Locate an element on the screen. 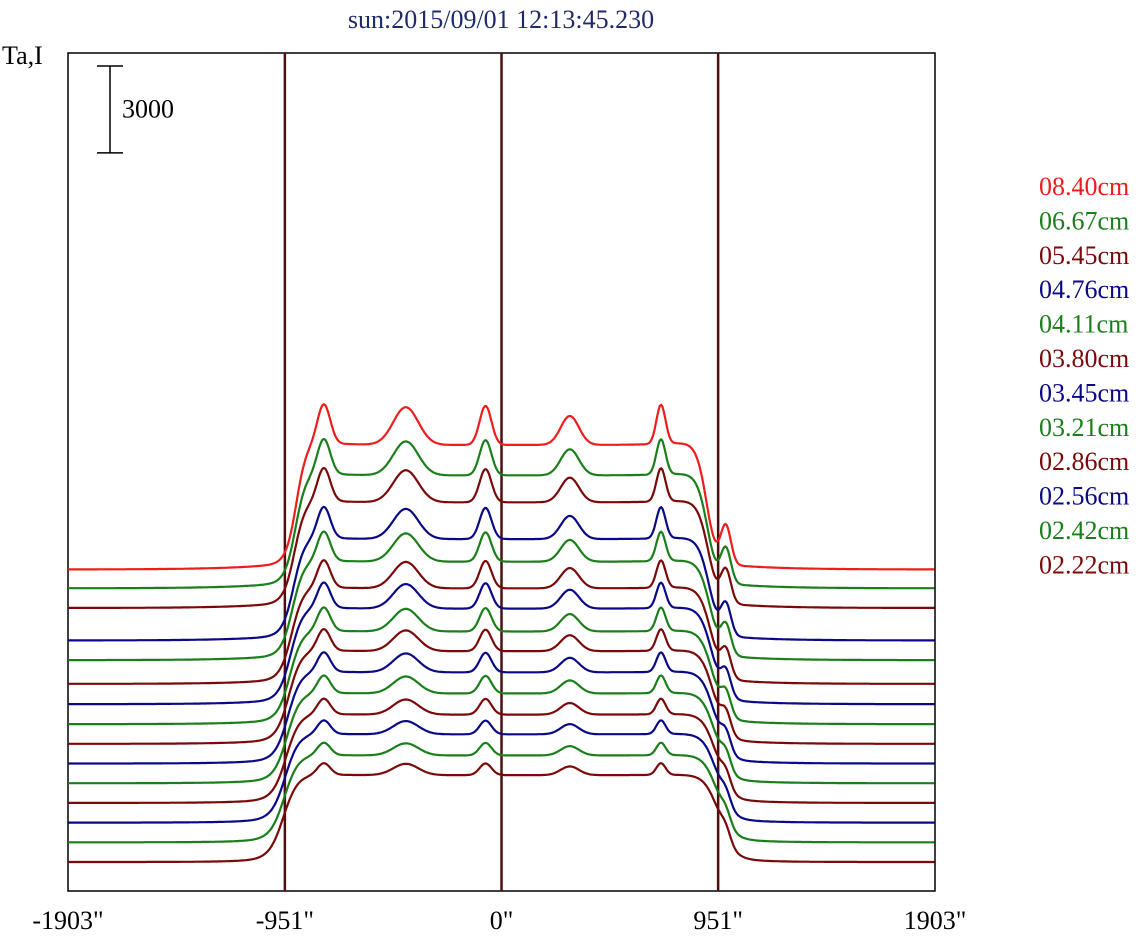  legend-entry-8: 02.86cm is located at coordinates (1084, 461).